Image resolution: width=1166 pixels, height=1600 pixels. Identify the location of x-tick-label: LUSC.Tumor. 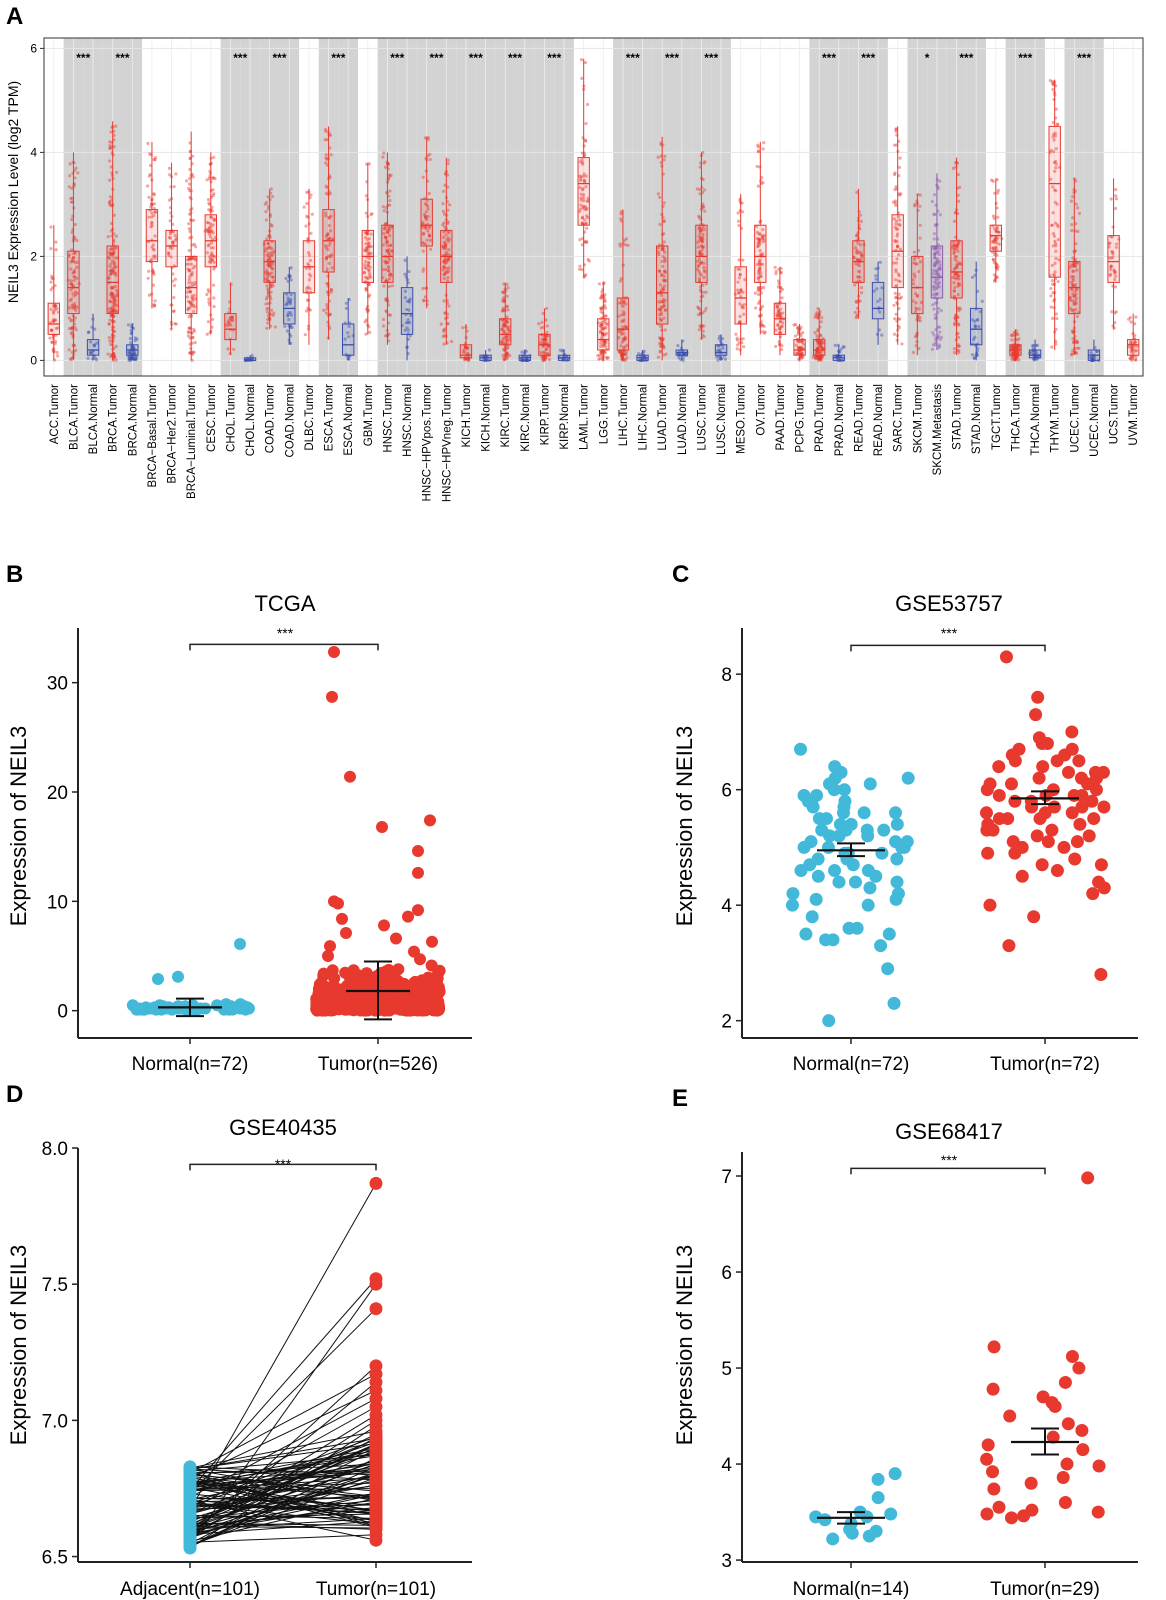
(702, 417).